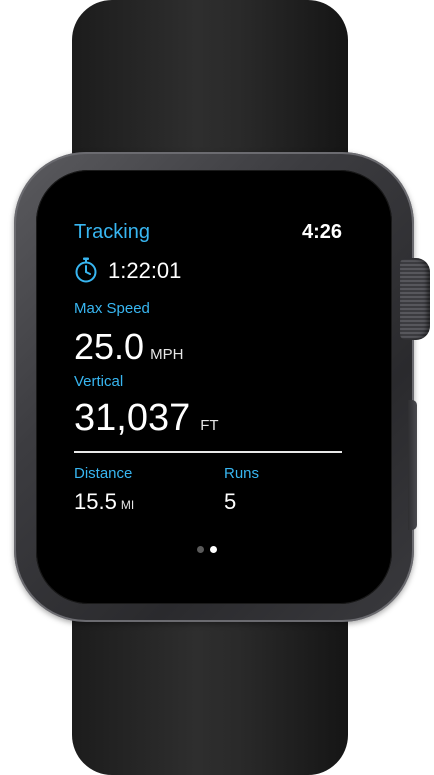 The width and height of the screenshot is (434, 775). What do you see at coordinates (103, 473) in the screenshot?
I see `distance-label: Distance` at bounding box center [103, 473].